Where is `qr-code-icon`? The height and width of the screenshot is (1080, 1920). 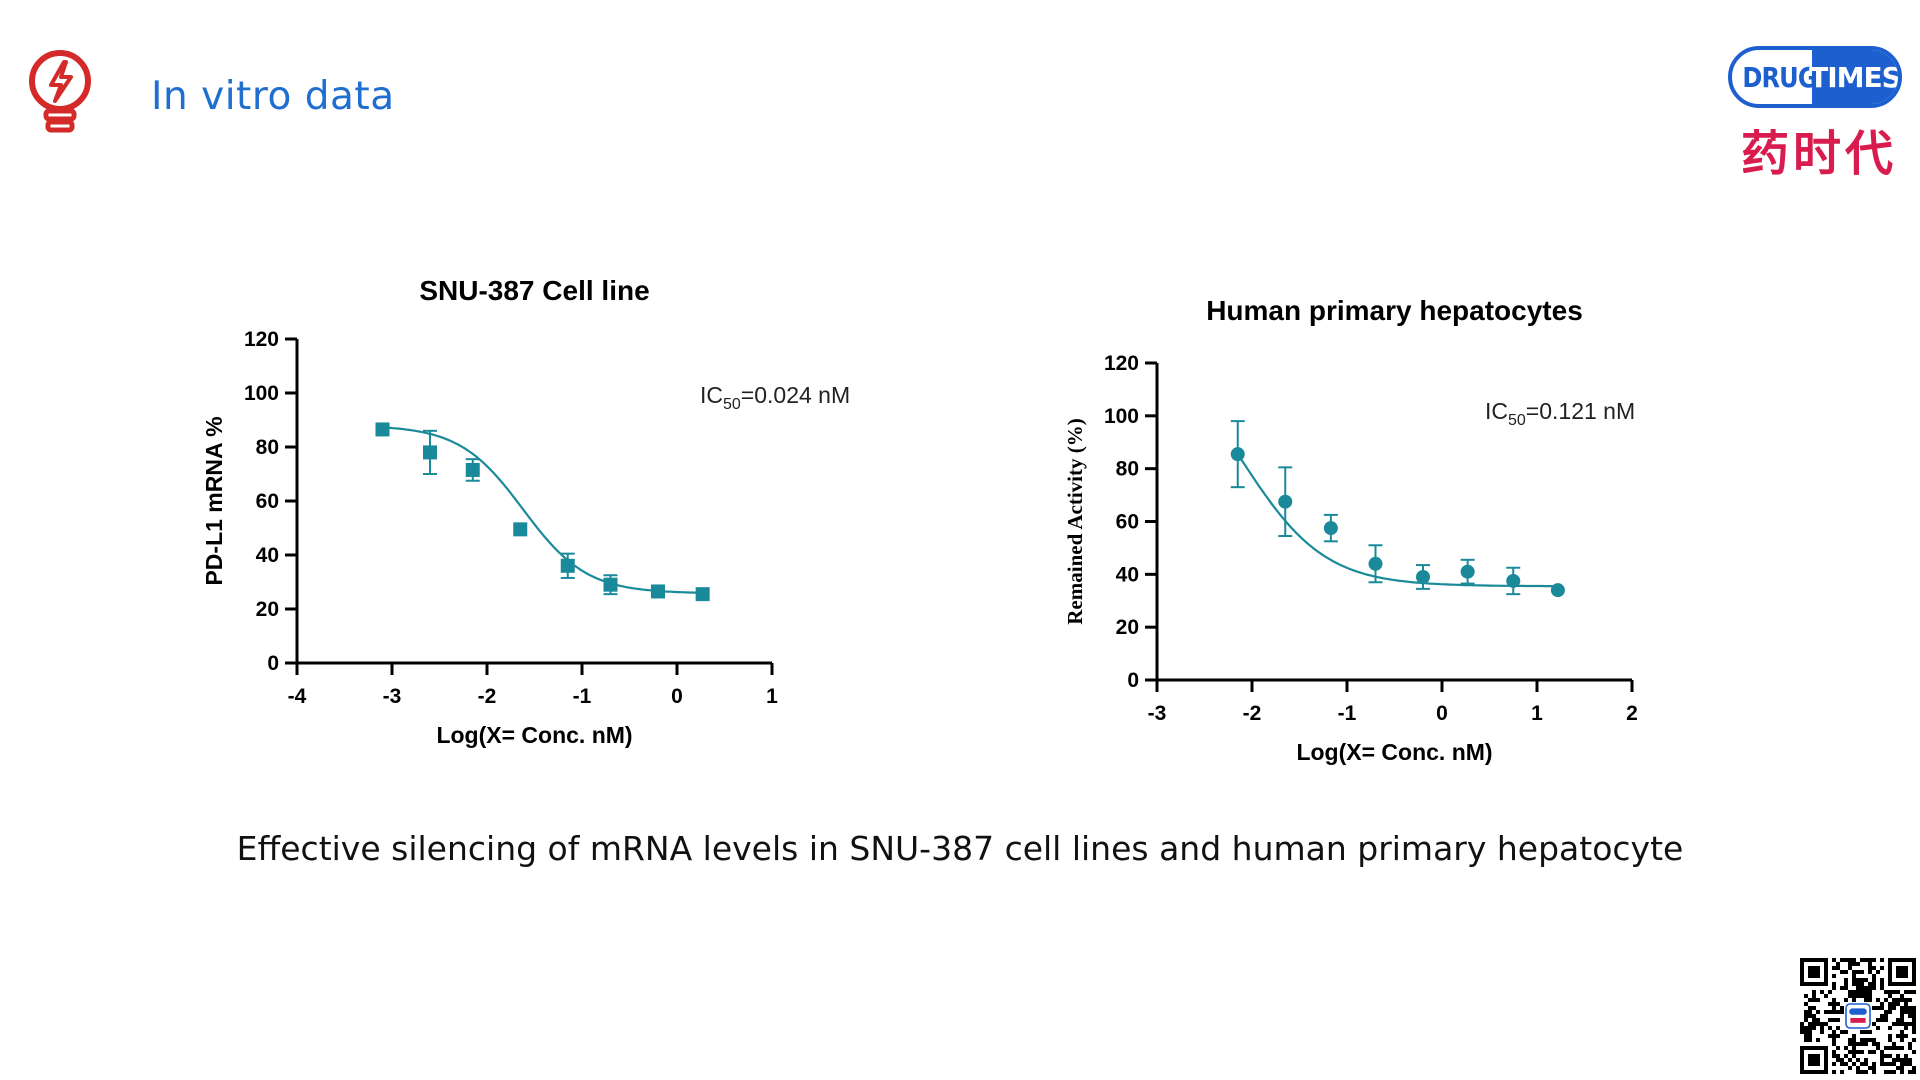 qr-code-icon is located at coordinates (1858, 1016).